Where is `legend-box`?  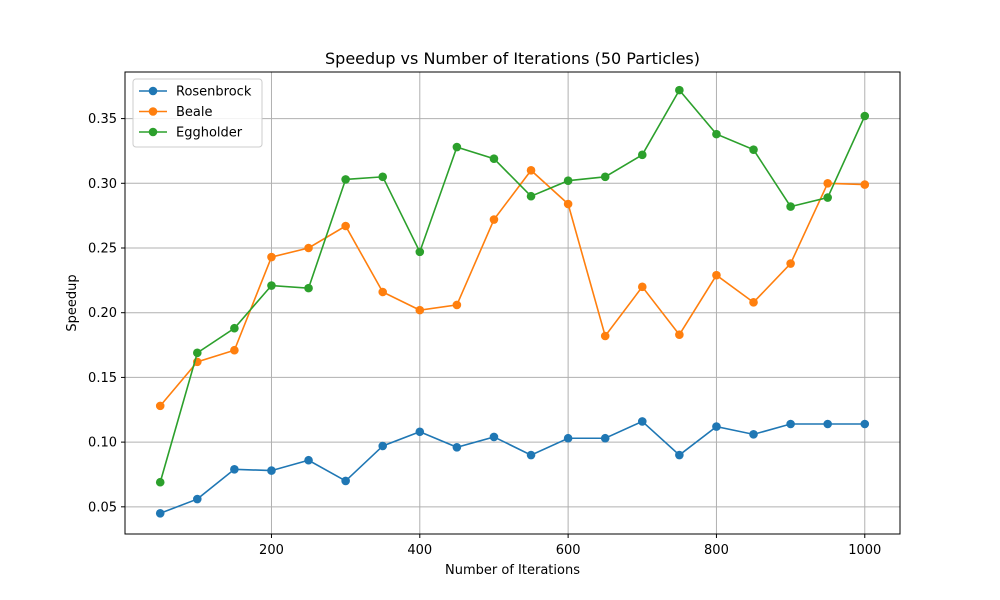 legend-box is located at coordinates (197, 113).